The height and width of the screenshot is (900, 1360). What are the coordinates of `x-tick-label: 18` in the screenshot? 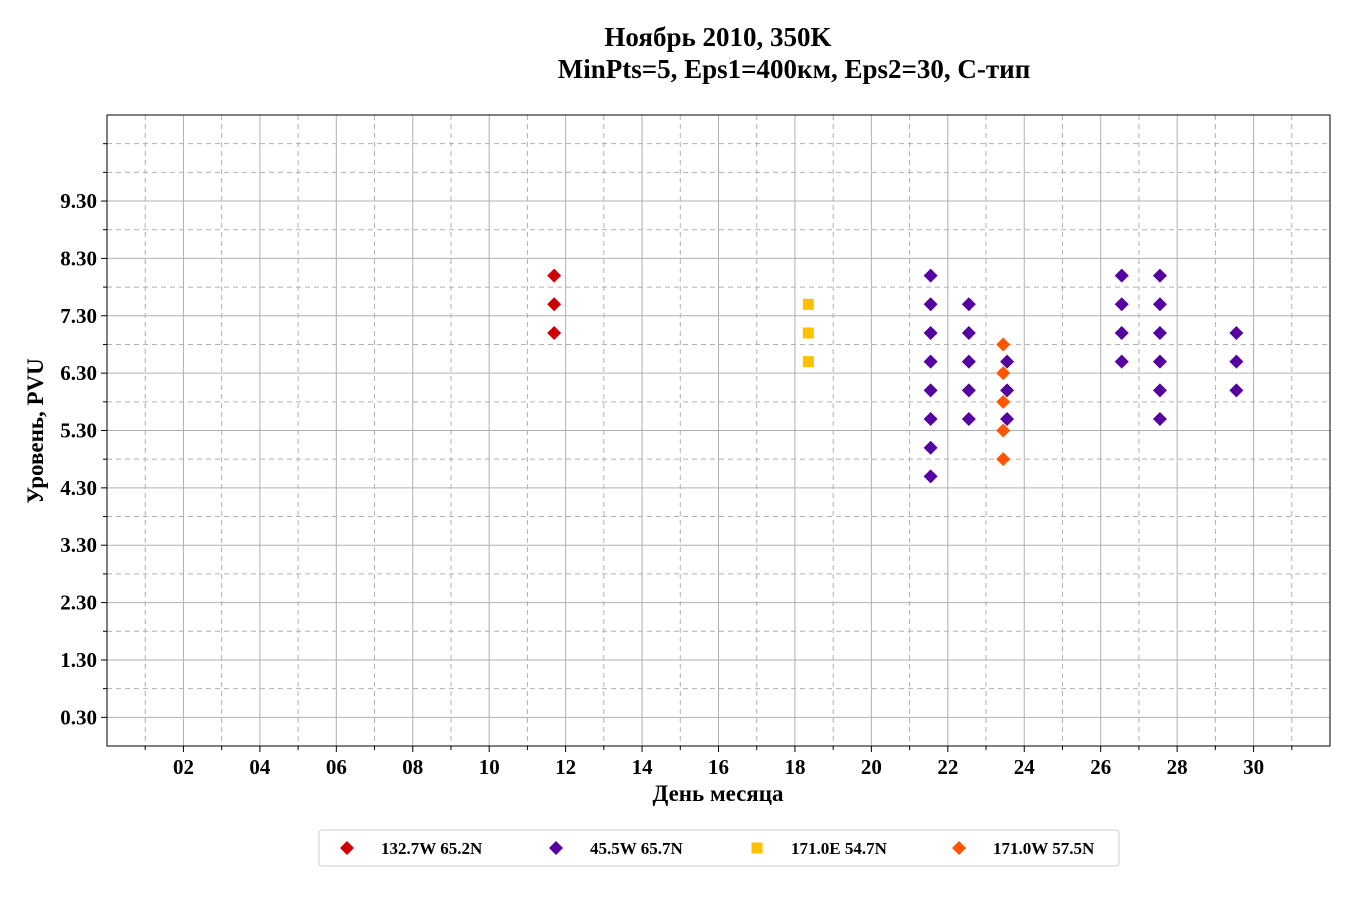 It's located at (794, 767).